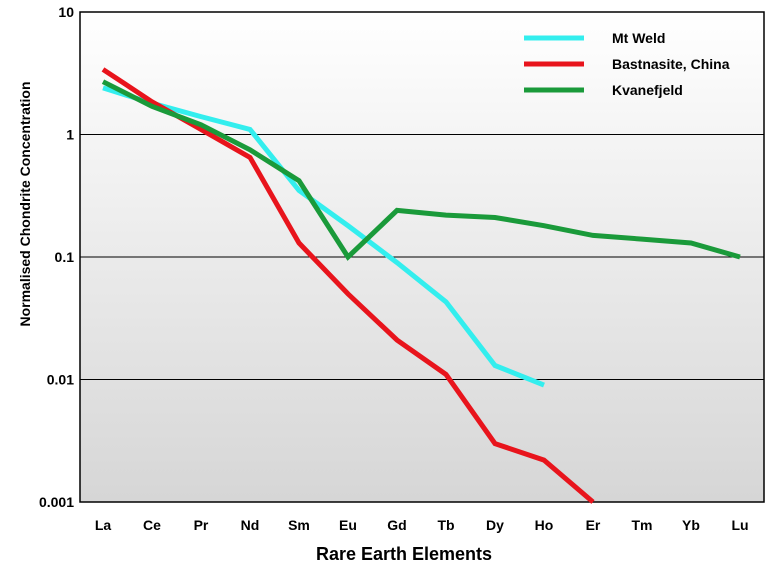 The image size is (770, 577). I want to click on x-tick-label: Gd, so click(396, 525).